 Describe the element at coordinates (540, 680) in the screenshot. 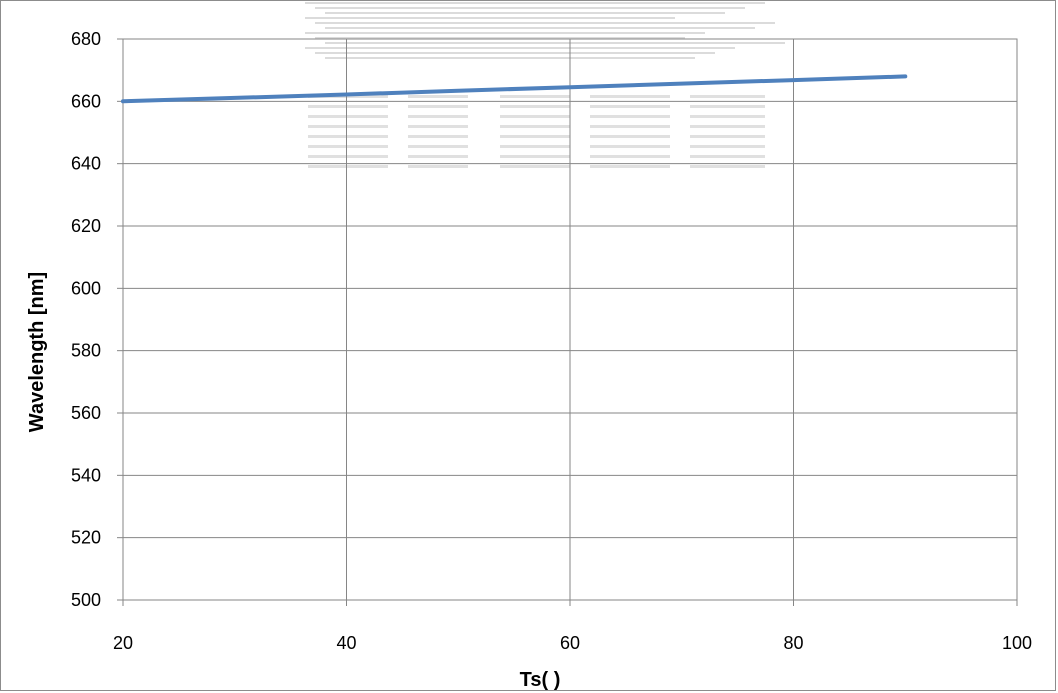

I see `x-axis-title: Ts( )` at that location.